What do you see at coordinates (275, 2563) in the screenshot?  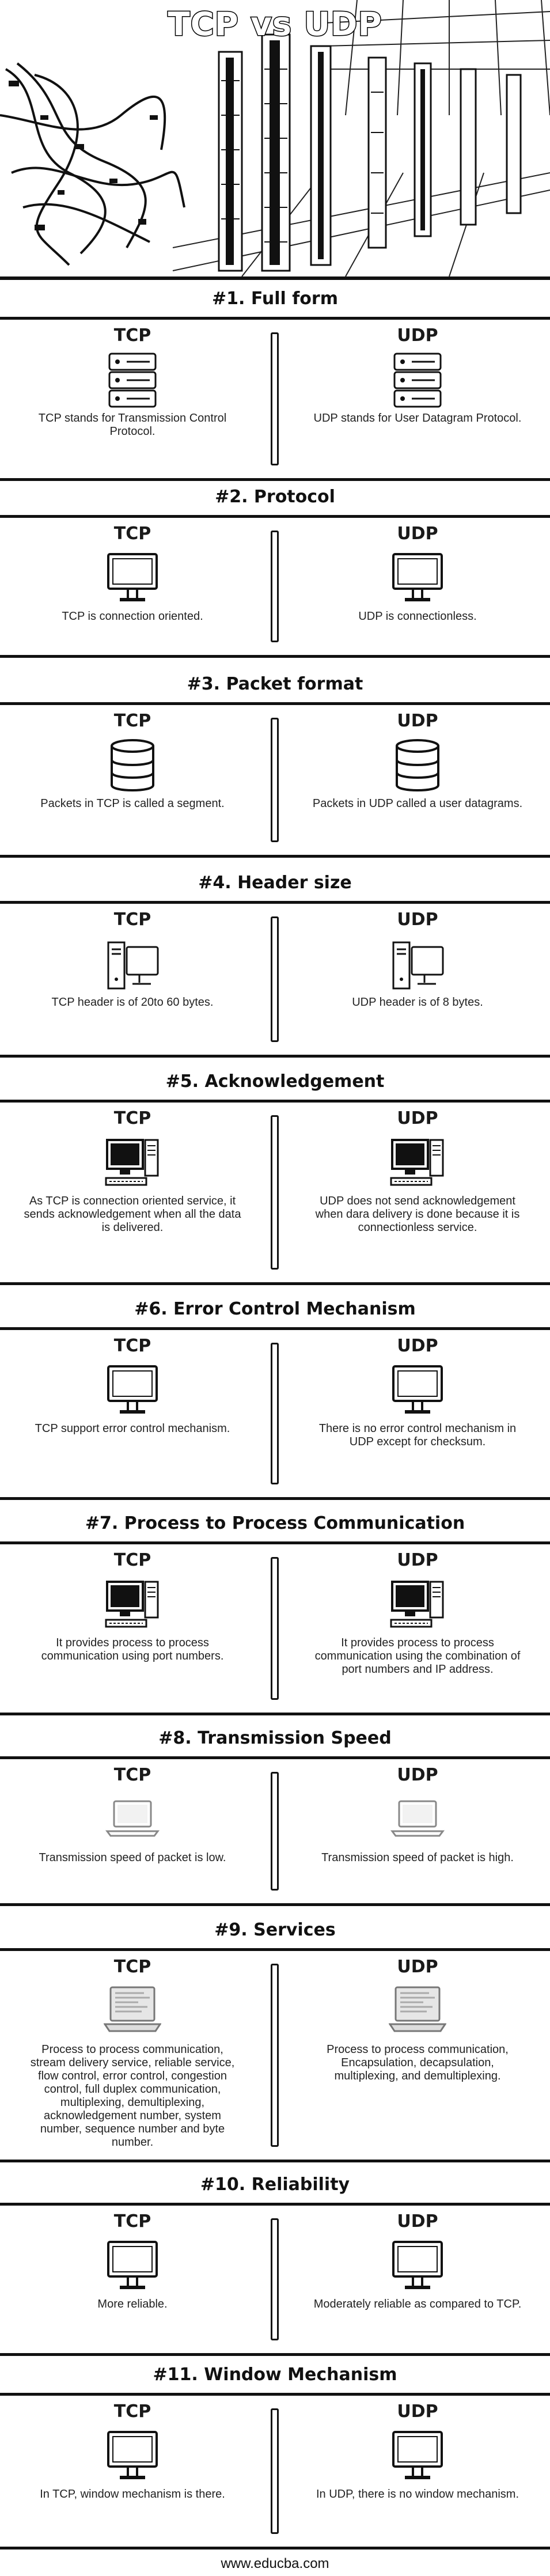 I see `footer-url: www.educba.com` at bounding box center [275, 2563].